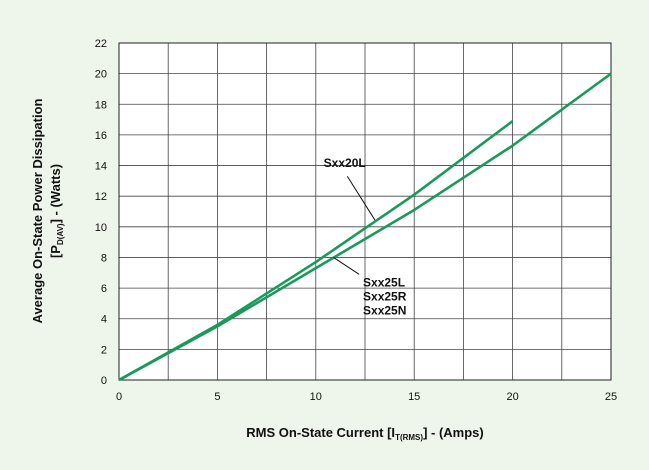  What do you see at coordinates (384, 283) in the screenshot?
I see `annotation-sxx25-label: Sxx25L` at bounding box center [384, 283].